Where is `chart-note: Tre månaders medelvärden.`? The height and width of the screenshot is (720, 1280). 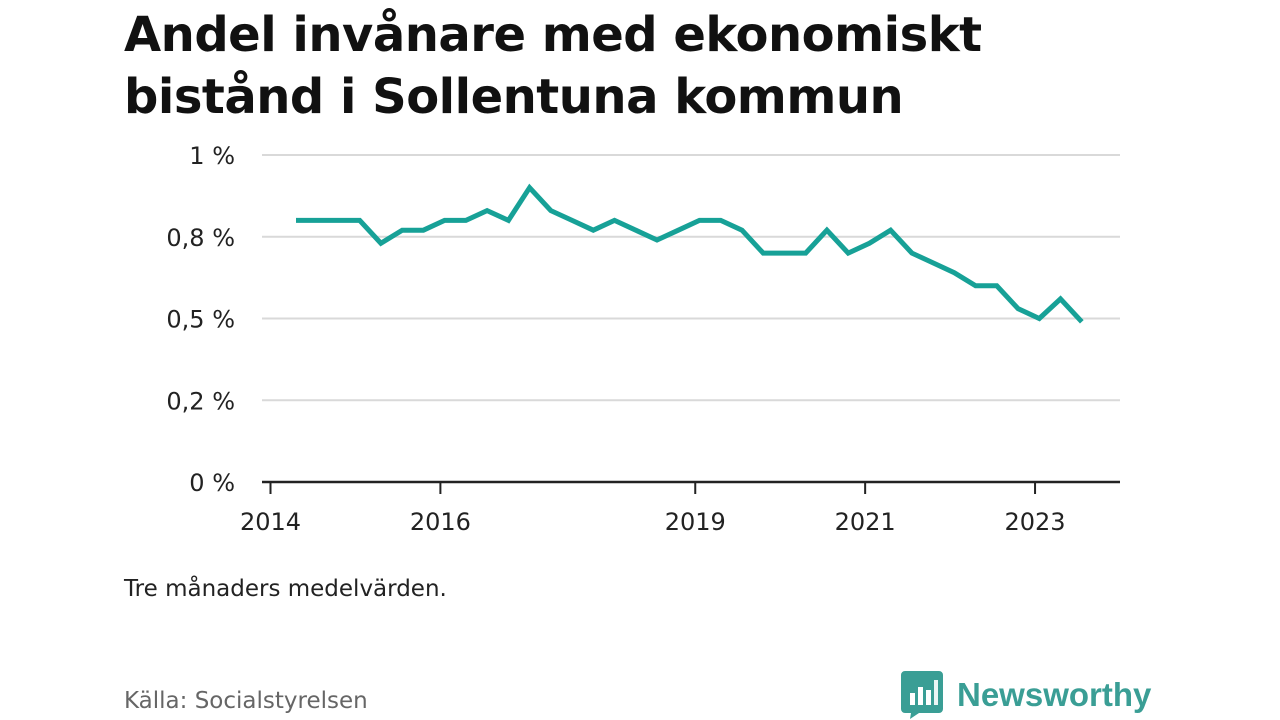
chart-note: Tre månaders medelvärden. is located at coordinates (285, 589).